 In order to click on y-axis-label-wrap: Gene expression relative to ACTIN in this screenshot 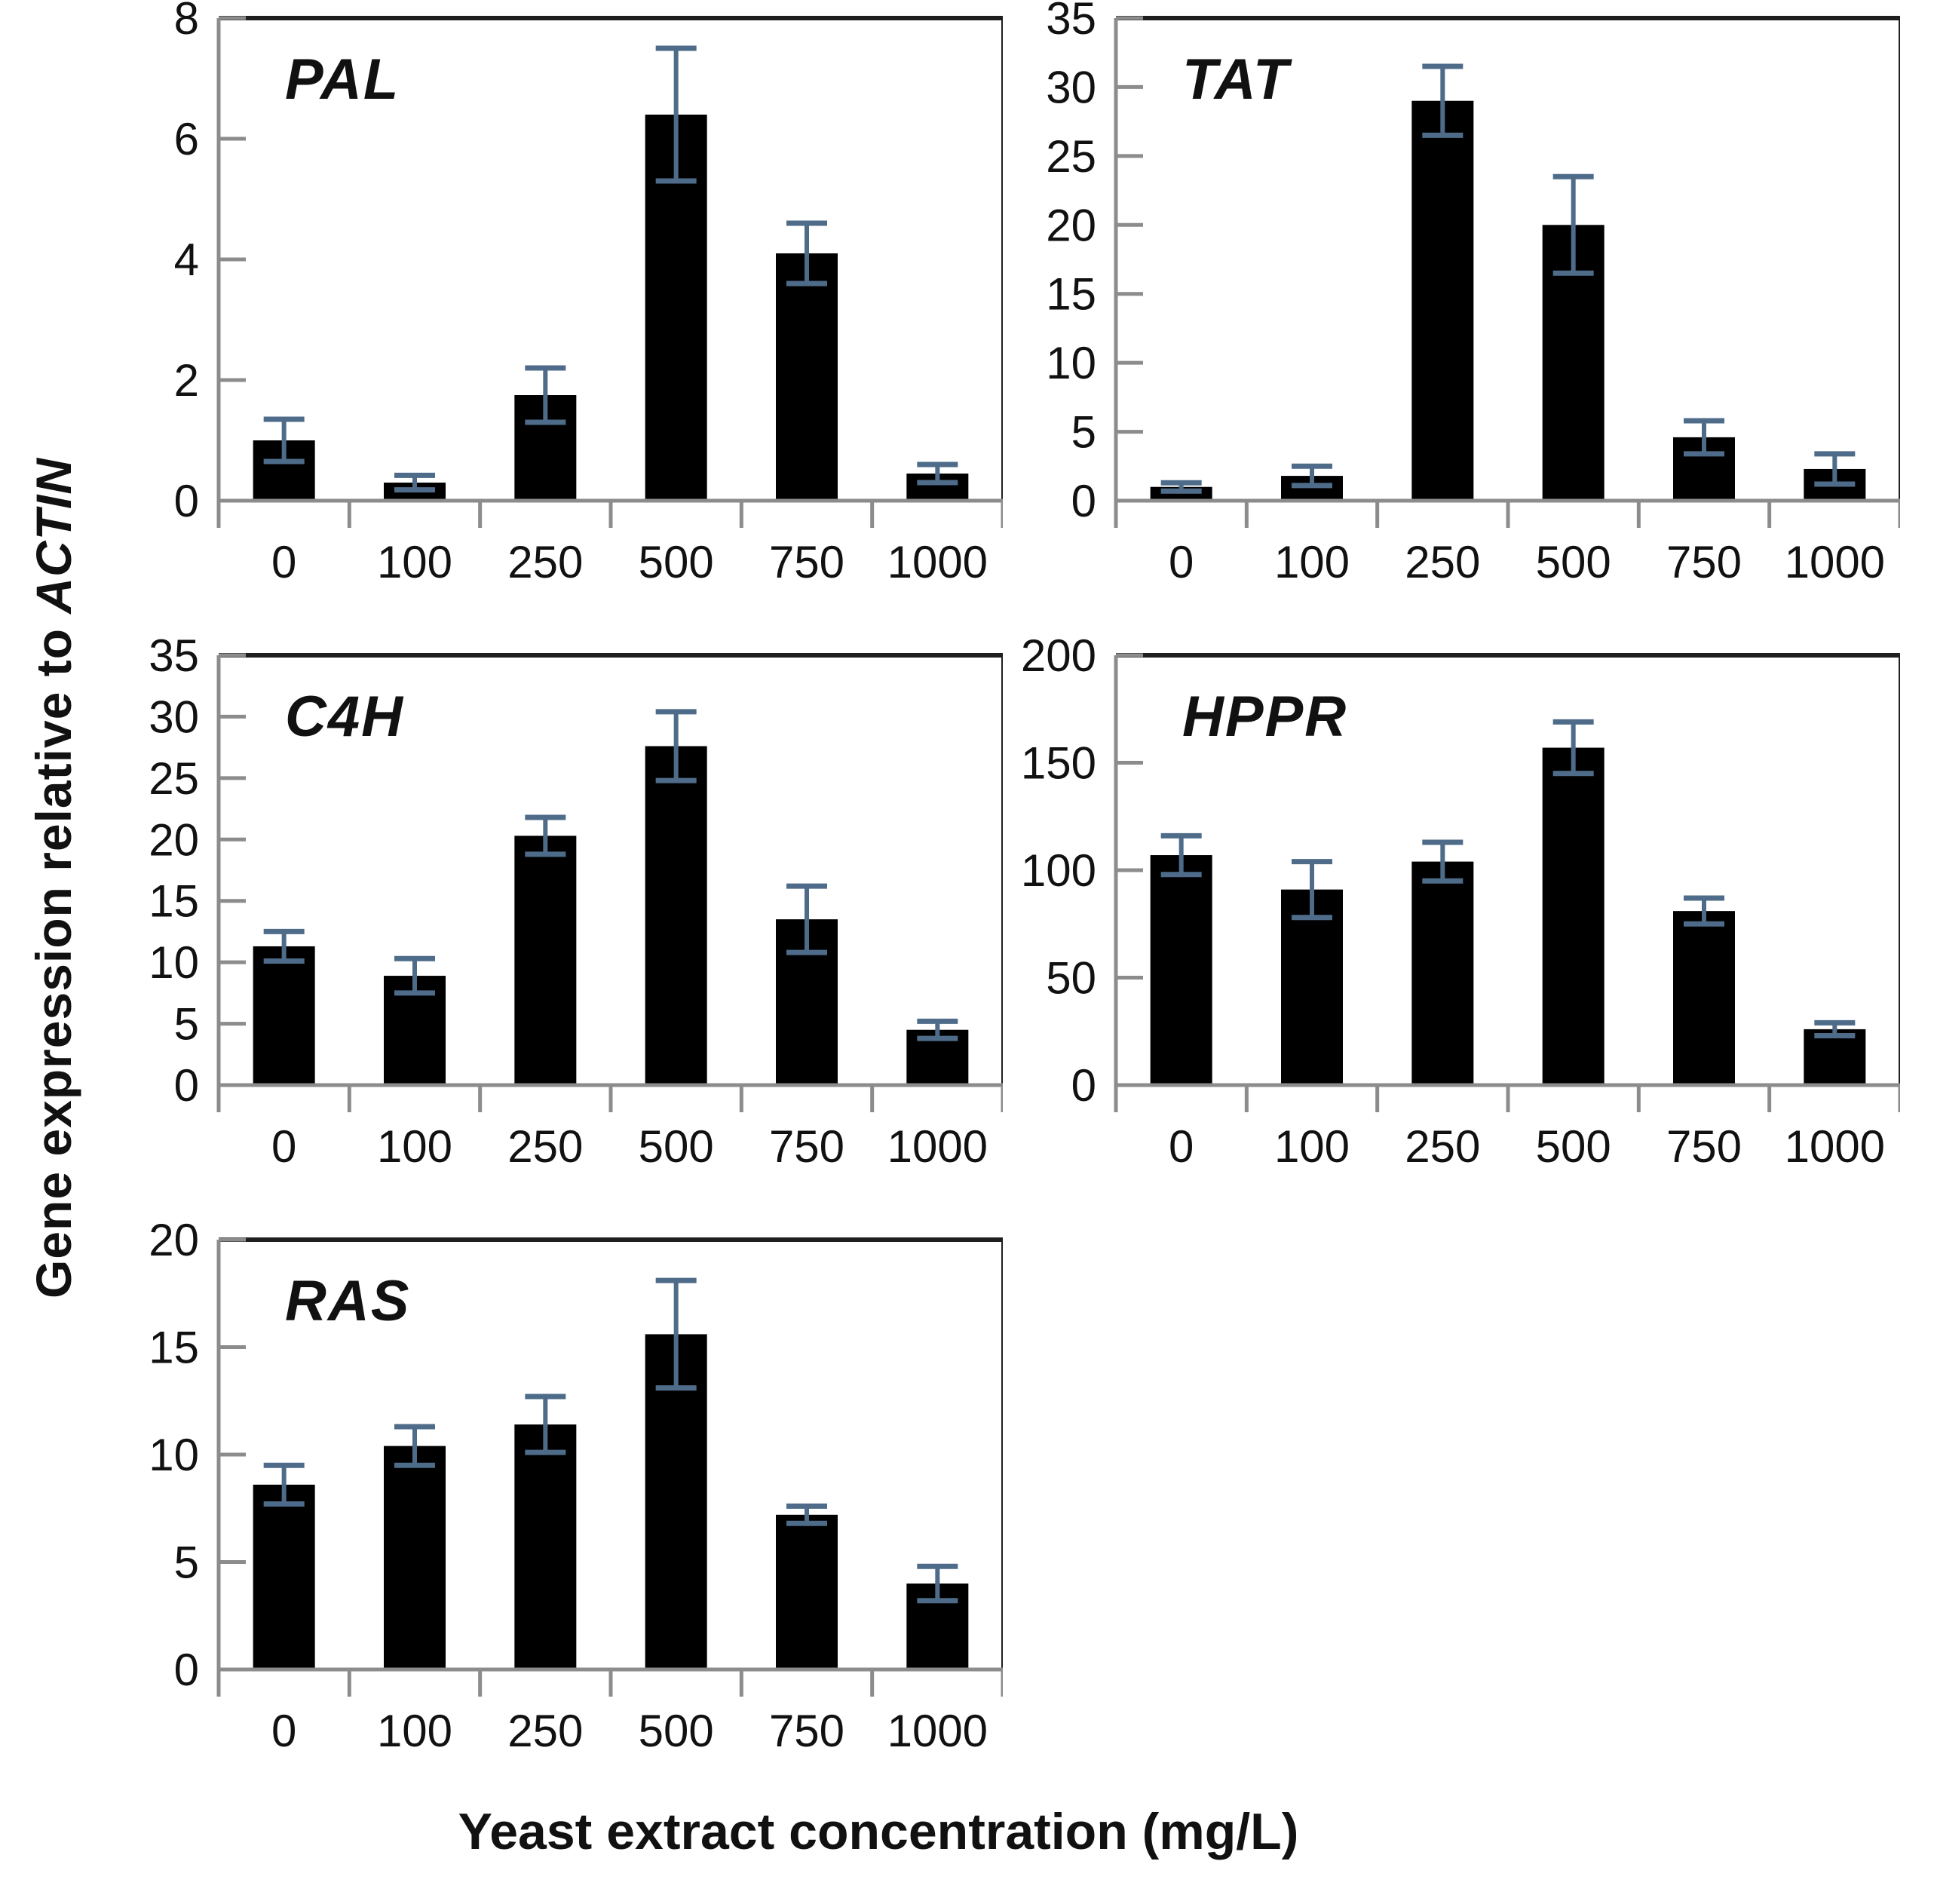, I will do `click(54, 878)`.